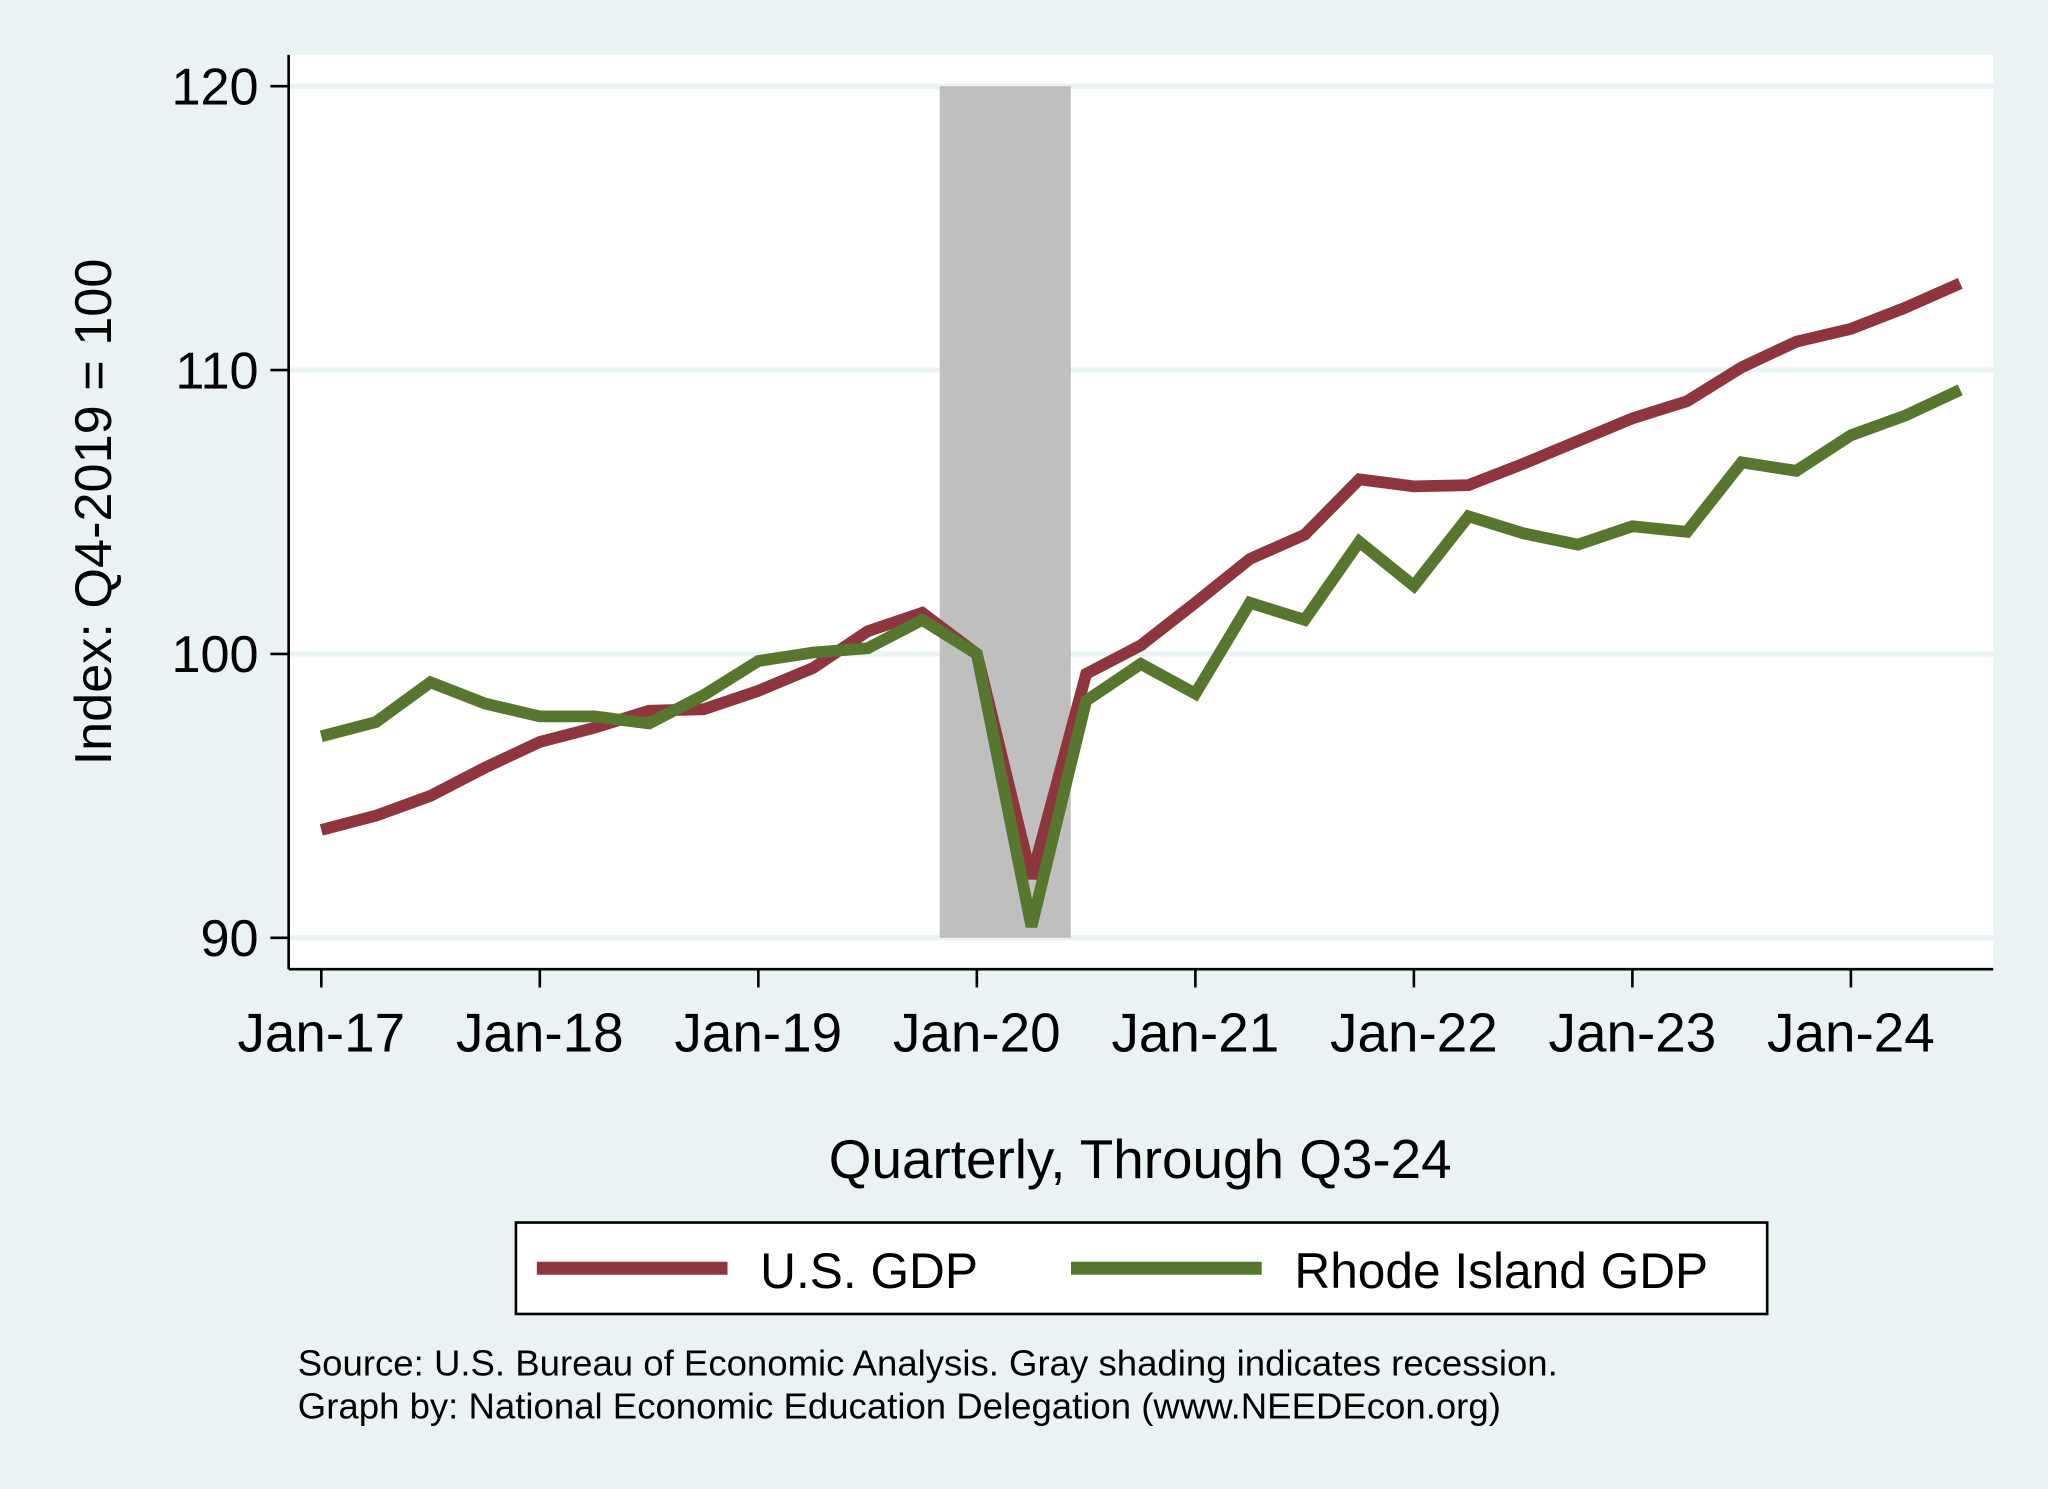  What do you see at coordinates (1140, 1159) in the screenshot?
I see `x-axis-title: Quarterly, Through Q3-24` at bounding box center [1140, 1159].